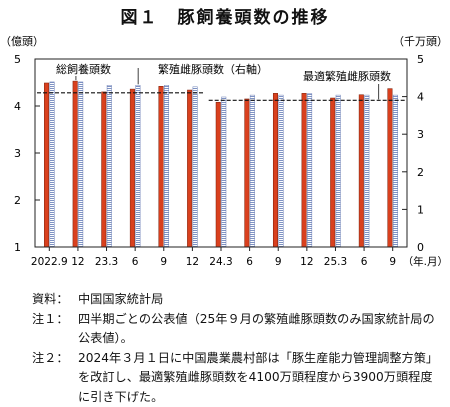 This screenshot has width=450, height=407. Describe the element at coordinates (220, 262) in the screenshot. I see `x-tick-label: 24.3` at that location.